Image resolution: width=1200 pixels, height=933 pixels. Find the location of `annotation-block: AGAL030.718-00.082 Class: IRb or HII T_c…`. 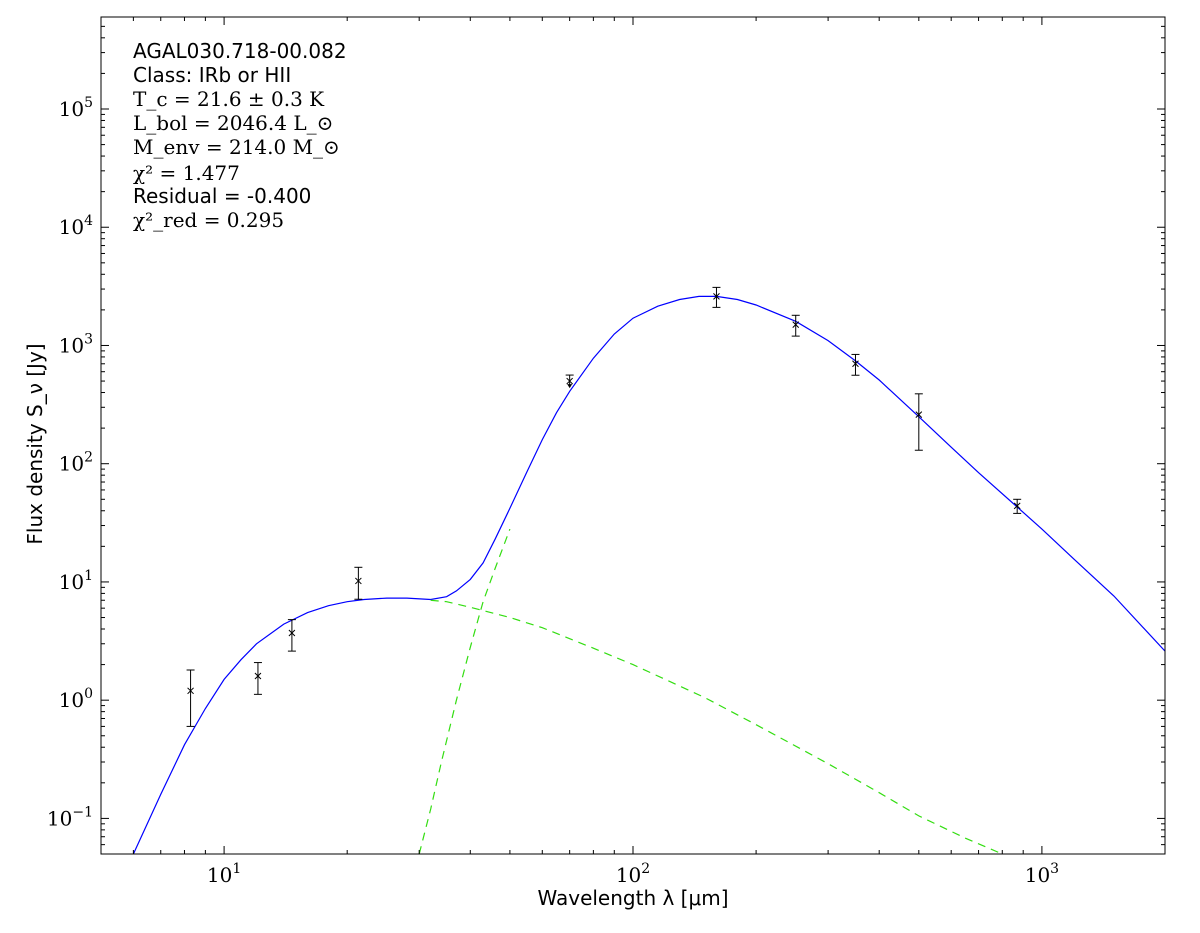

annotation-block: AGAL030.718-00.082 Class: IRb or HII T_c… is located at coordinates (240, 135).